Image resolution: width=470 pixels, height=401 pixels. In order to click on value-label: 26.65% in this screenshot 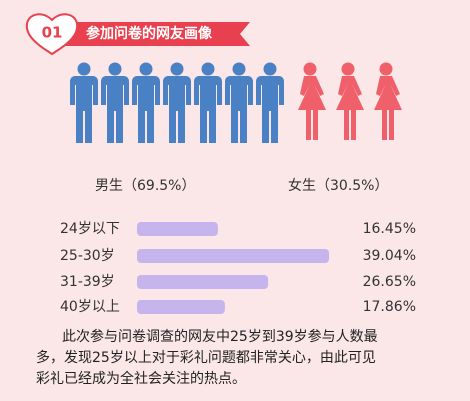, I will do `click(389, 282)`.